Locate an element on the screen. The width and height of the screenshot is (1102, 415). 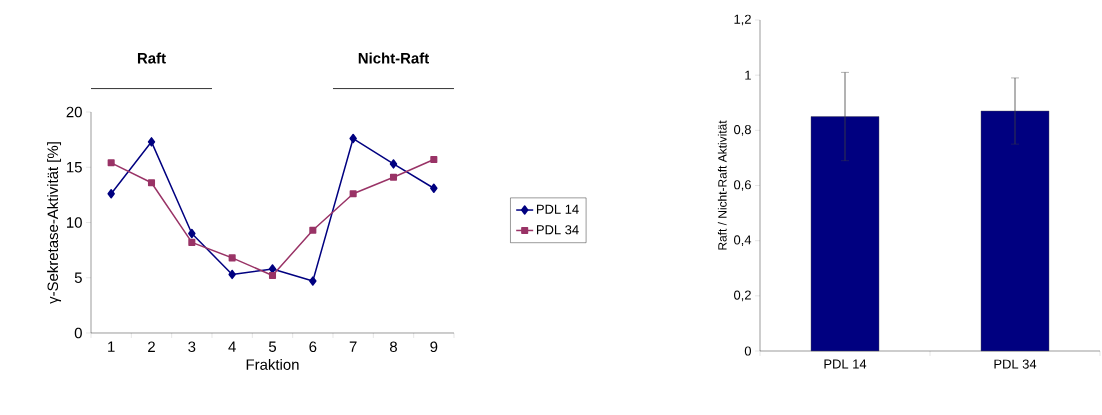
x-tick-label: 8 is located at coordinates (393, 347).